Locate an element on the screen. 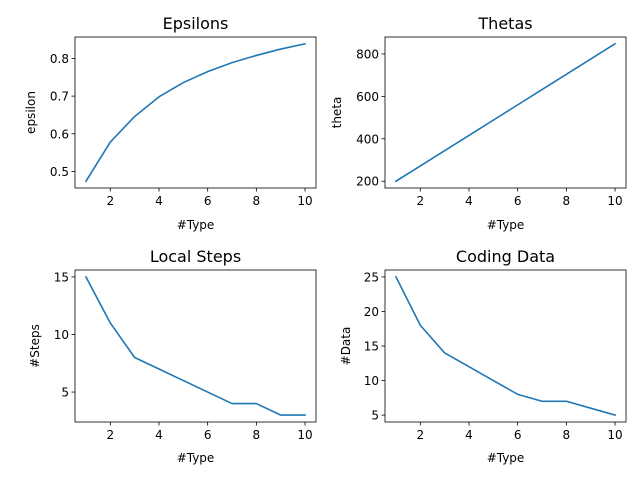  y-axis-label: theta is located at coordinates (337, 113).